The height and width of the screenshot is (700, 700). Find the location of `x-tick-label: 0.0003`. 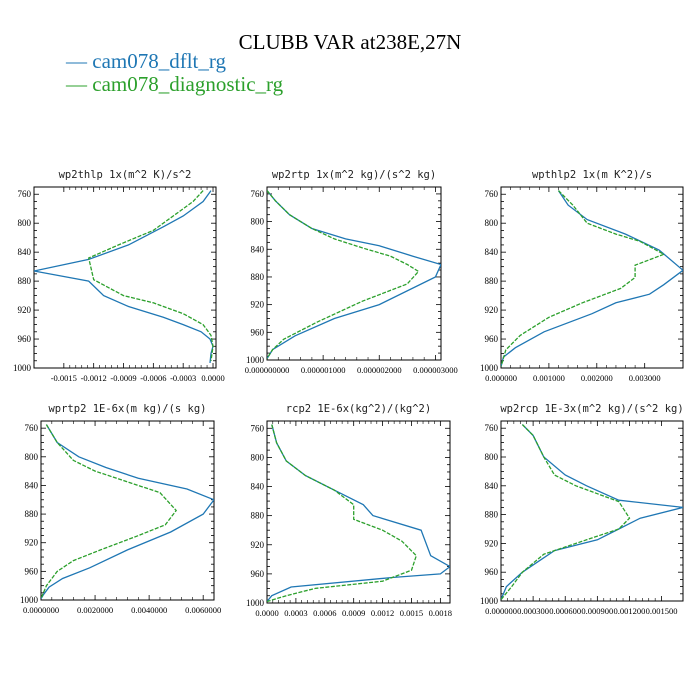

x-tick-label: 0.0003 is located at coordinates (295, 613).